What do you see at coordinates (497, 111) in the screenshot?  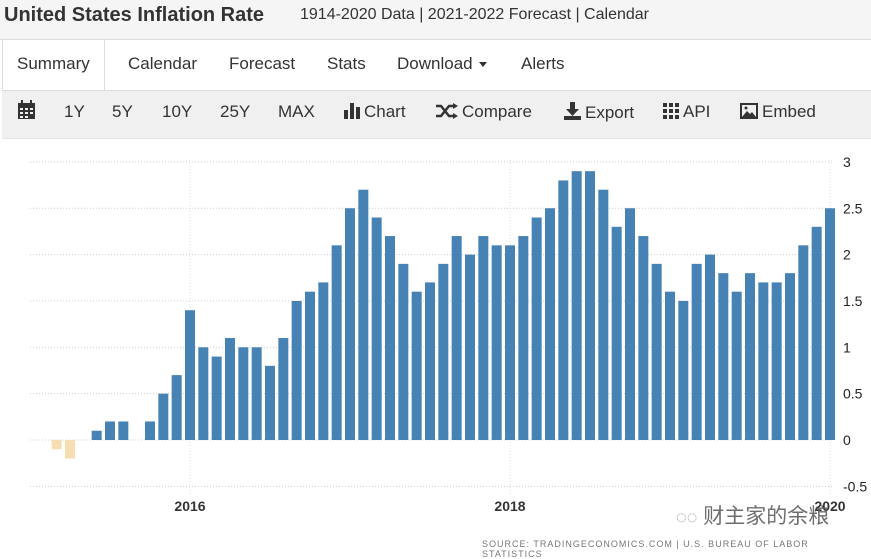 I see `compare-label: Compare` at bounding box center [497, 111].